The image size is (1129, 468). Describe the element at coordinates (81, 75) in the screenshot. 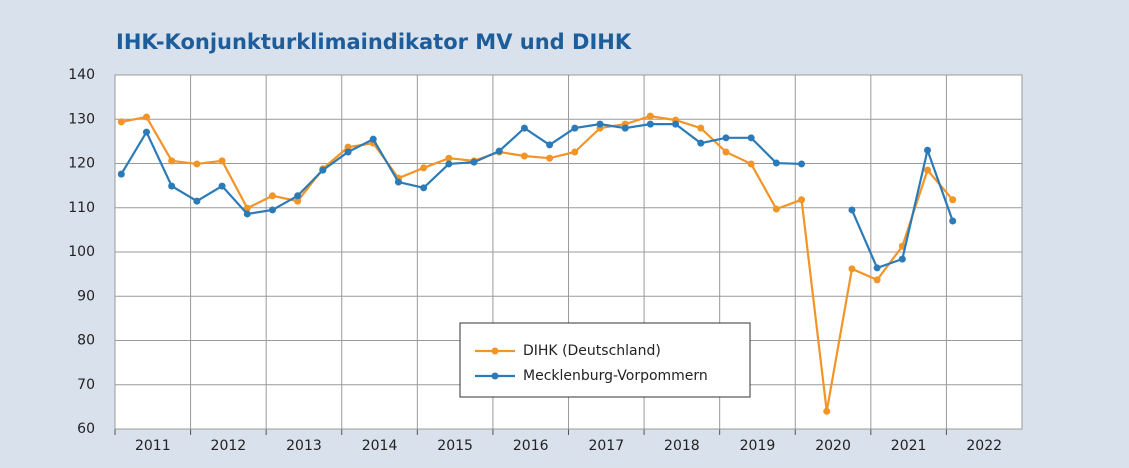

I see `y-tick-label: 140` at that location.